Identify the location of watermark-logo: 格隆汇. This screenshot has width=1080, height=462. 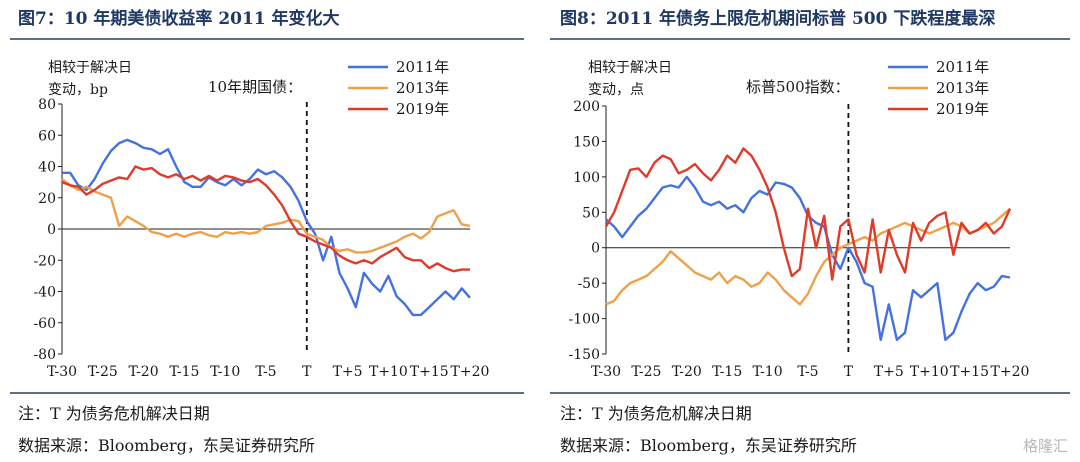
(1045, 446).